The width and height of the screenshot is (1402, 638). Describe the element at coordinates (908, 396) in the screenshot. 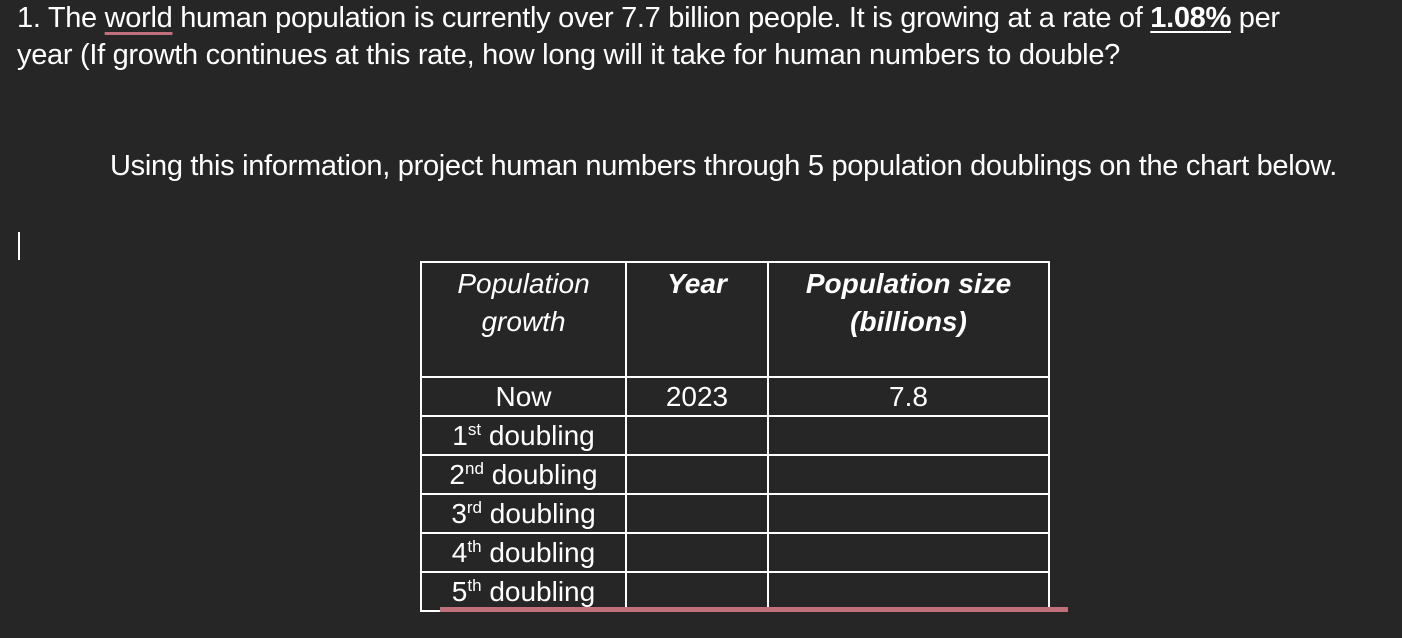

I see `cell: 7.8` at that location.